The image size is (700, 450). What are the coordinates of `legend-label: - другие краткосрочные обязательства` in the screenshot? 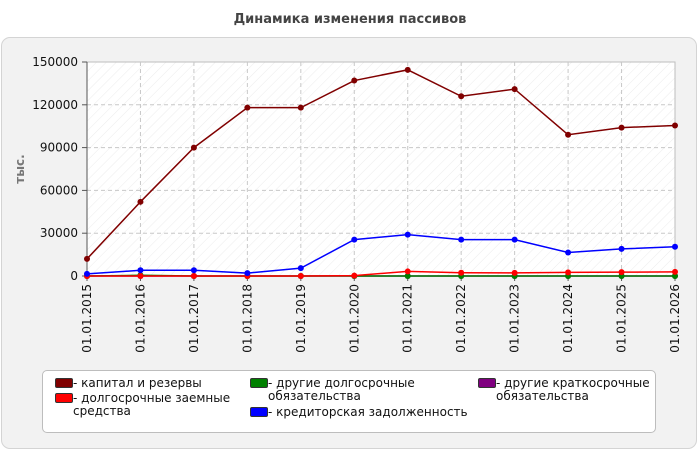 It's located at (573, 389).